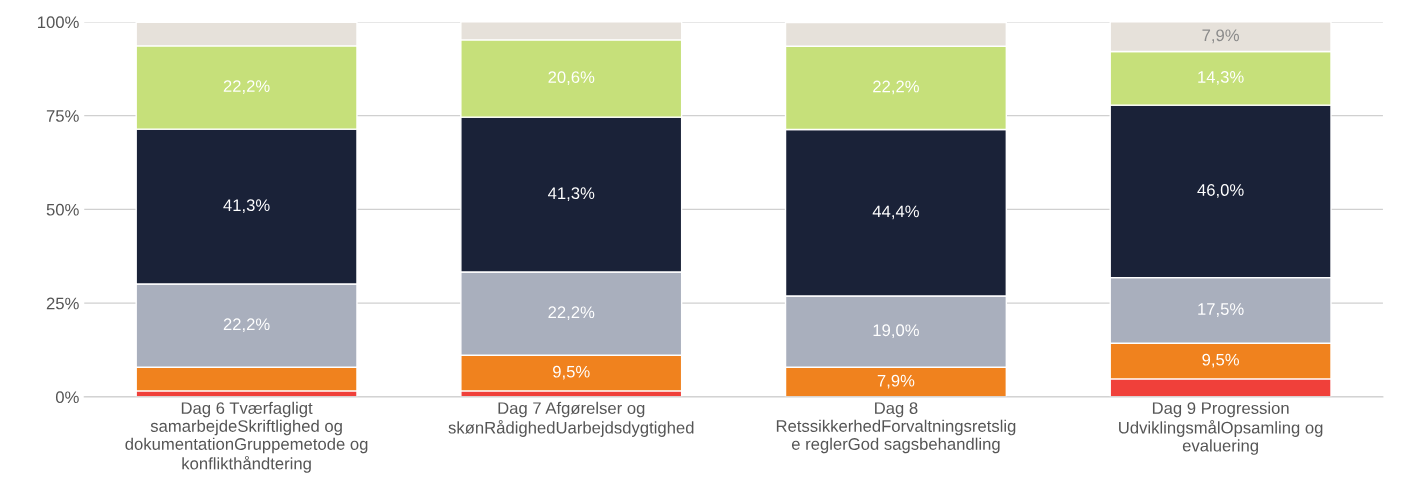  I want to click on data-label: 44,4%, so click(895, 212).